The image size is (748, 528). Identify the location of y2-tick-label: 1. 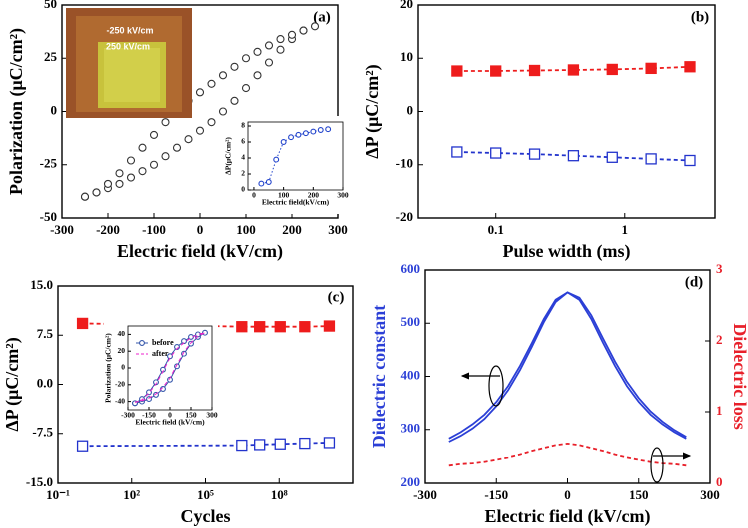
(719, 410).